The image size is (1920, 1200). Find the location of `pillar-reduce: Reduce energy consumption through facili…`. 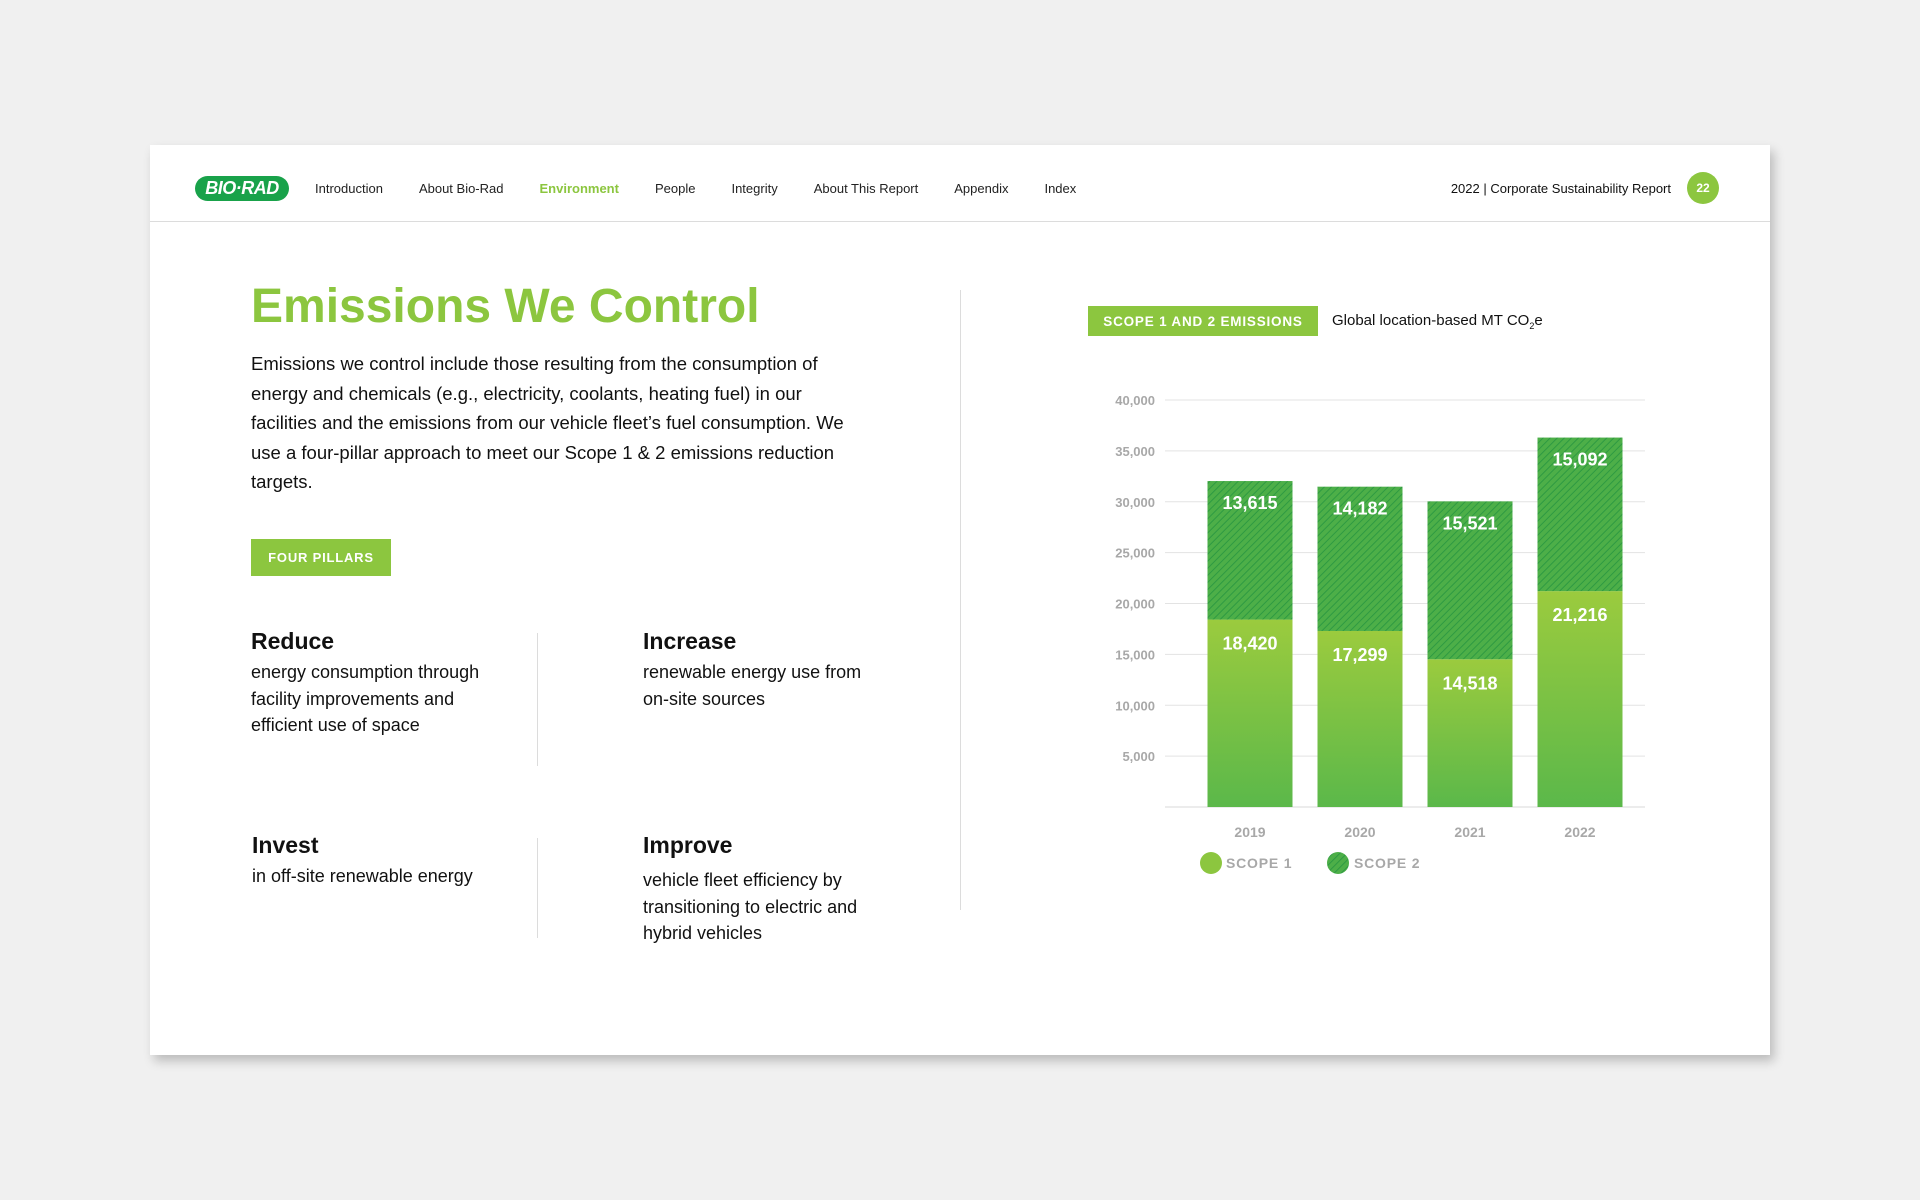

pillar-reduce: Reduce energy consumption through facili… is located at coordinates (371, 683).